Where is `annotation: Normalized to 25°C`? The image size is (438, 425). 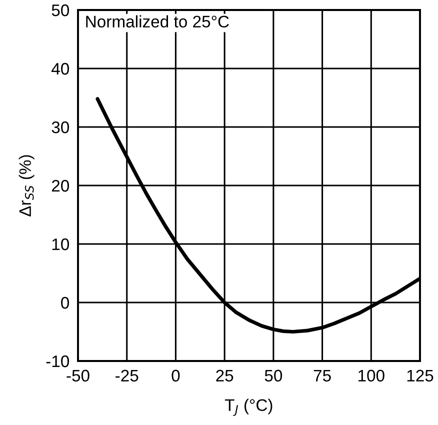 annotation: Normalized to 25°C is located at coordinates (157, 21).